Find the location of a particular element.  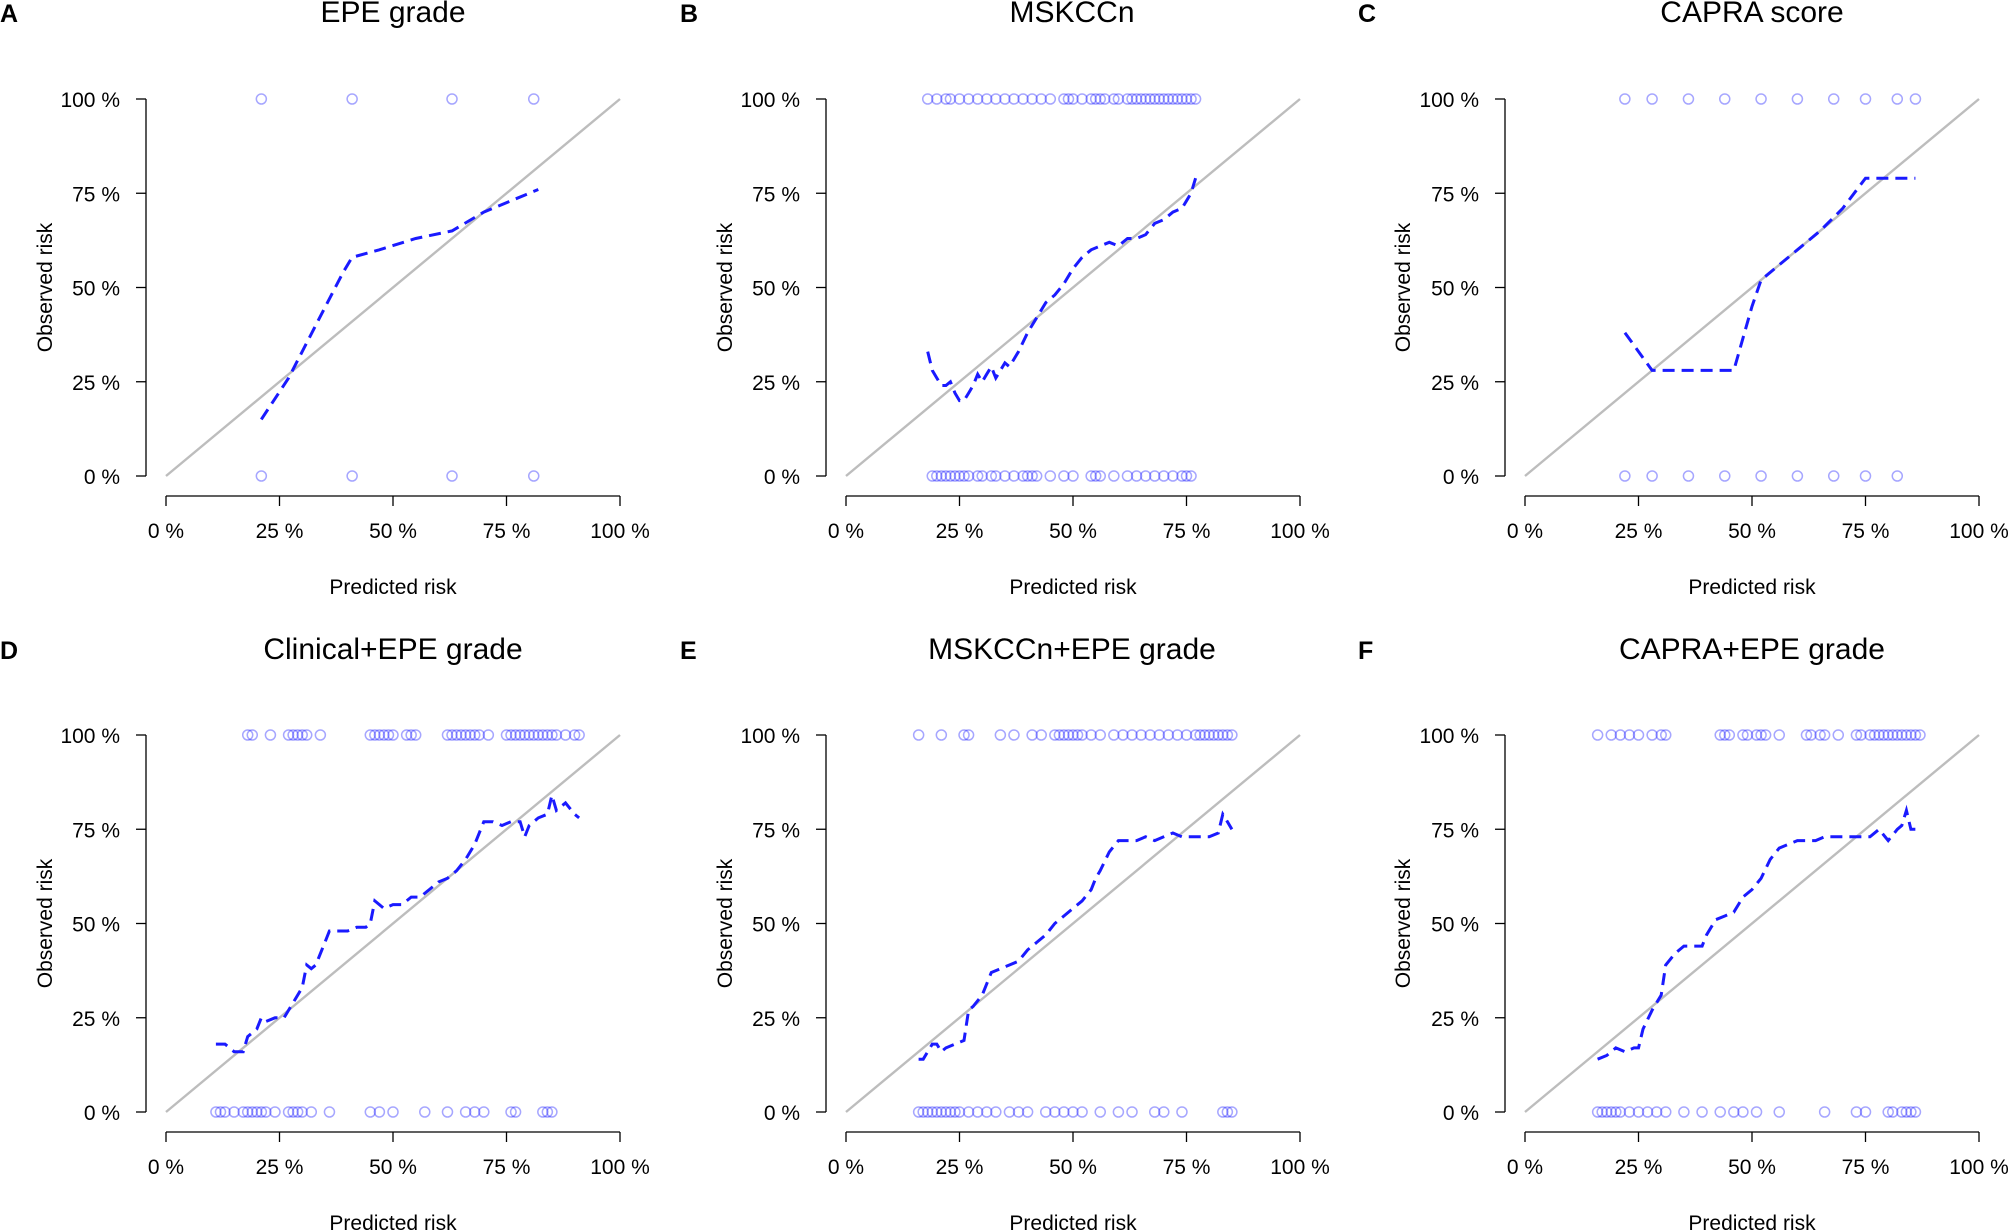

panel-d-x-tick-label: 0 % is located at coordinates (166, 1167).